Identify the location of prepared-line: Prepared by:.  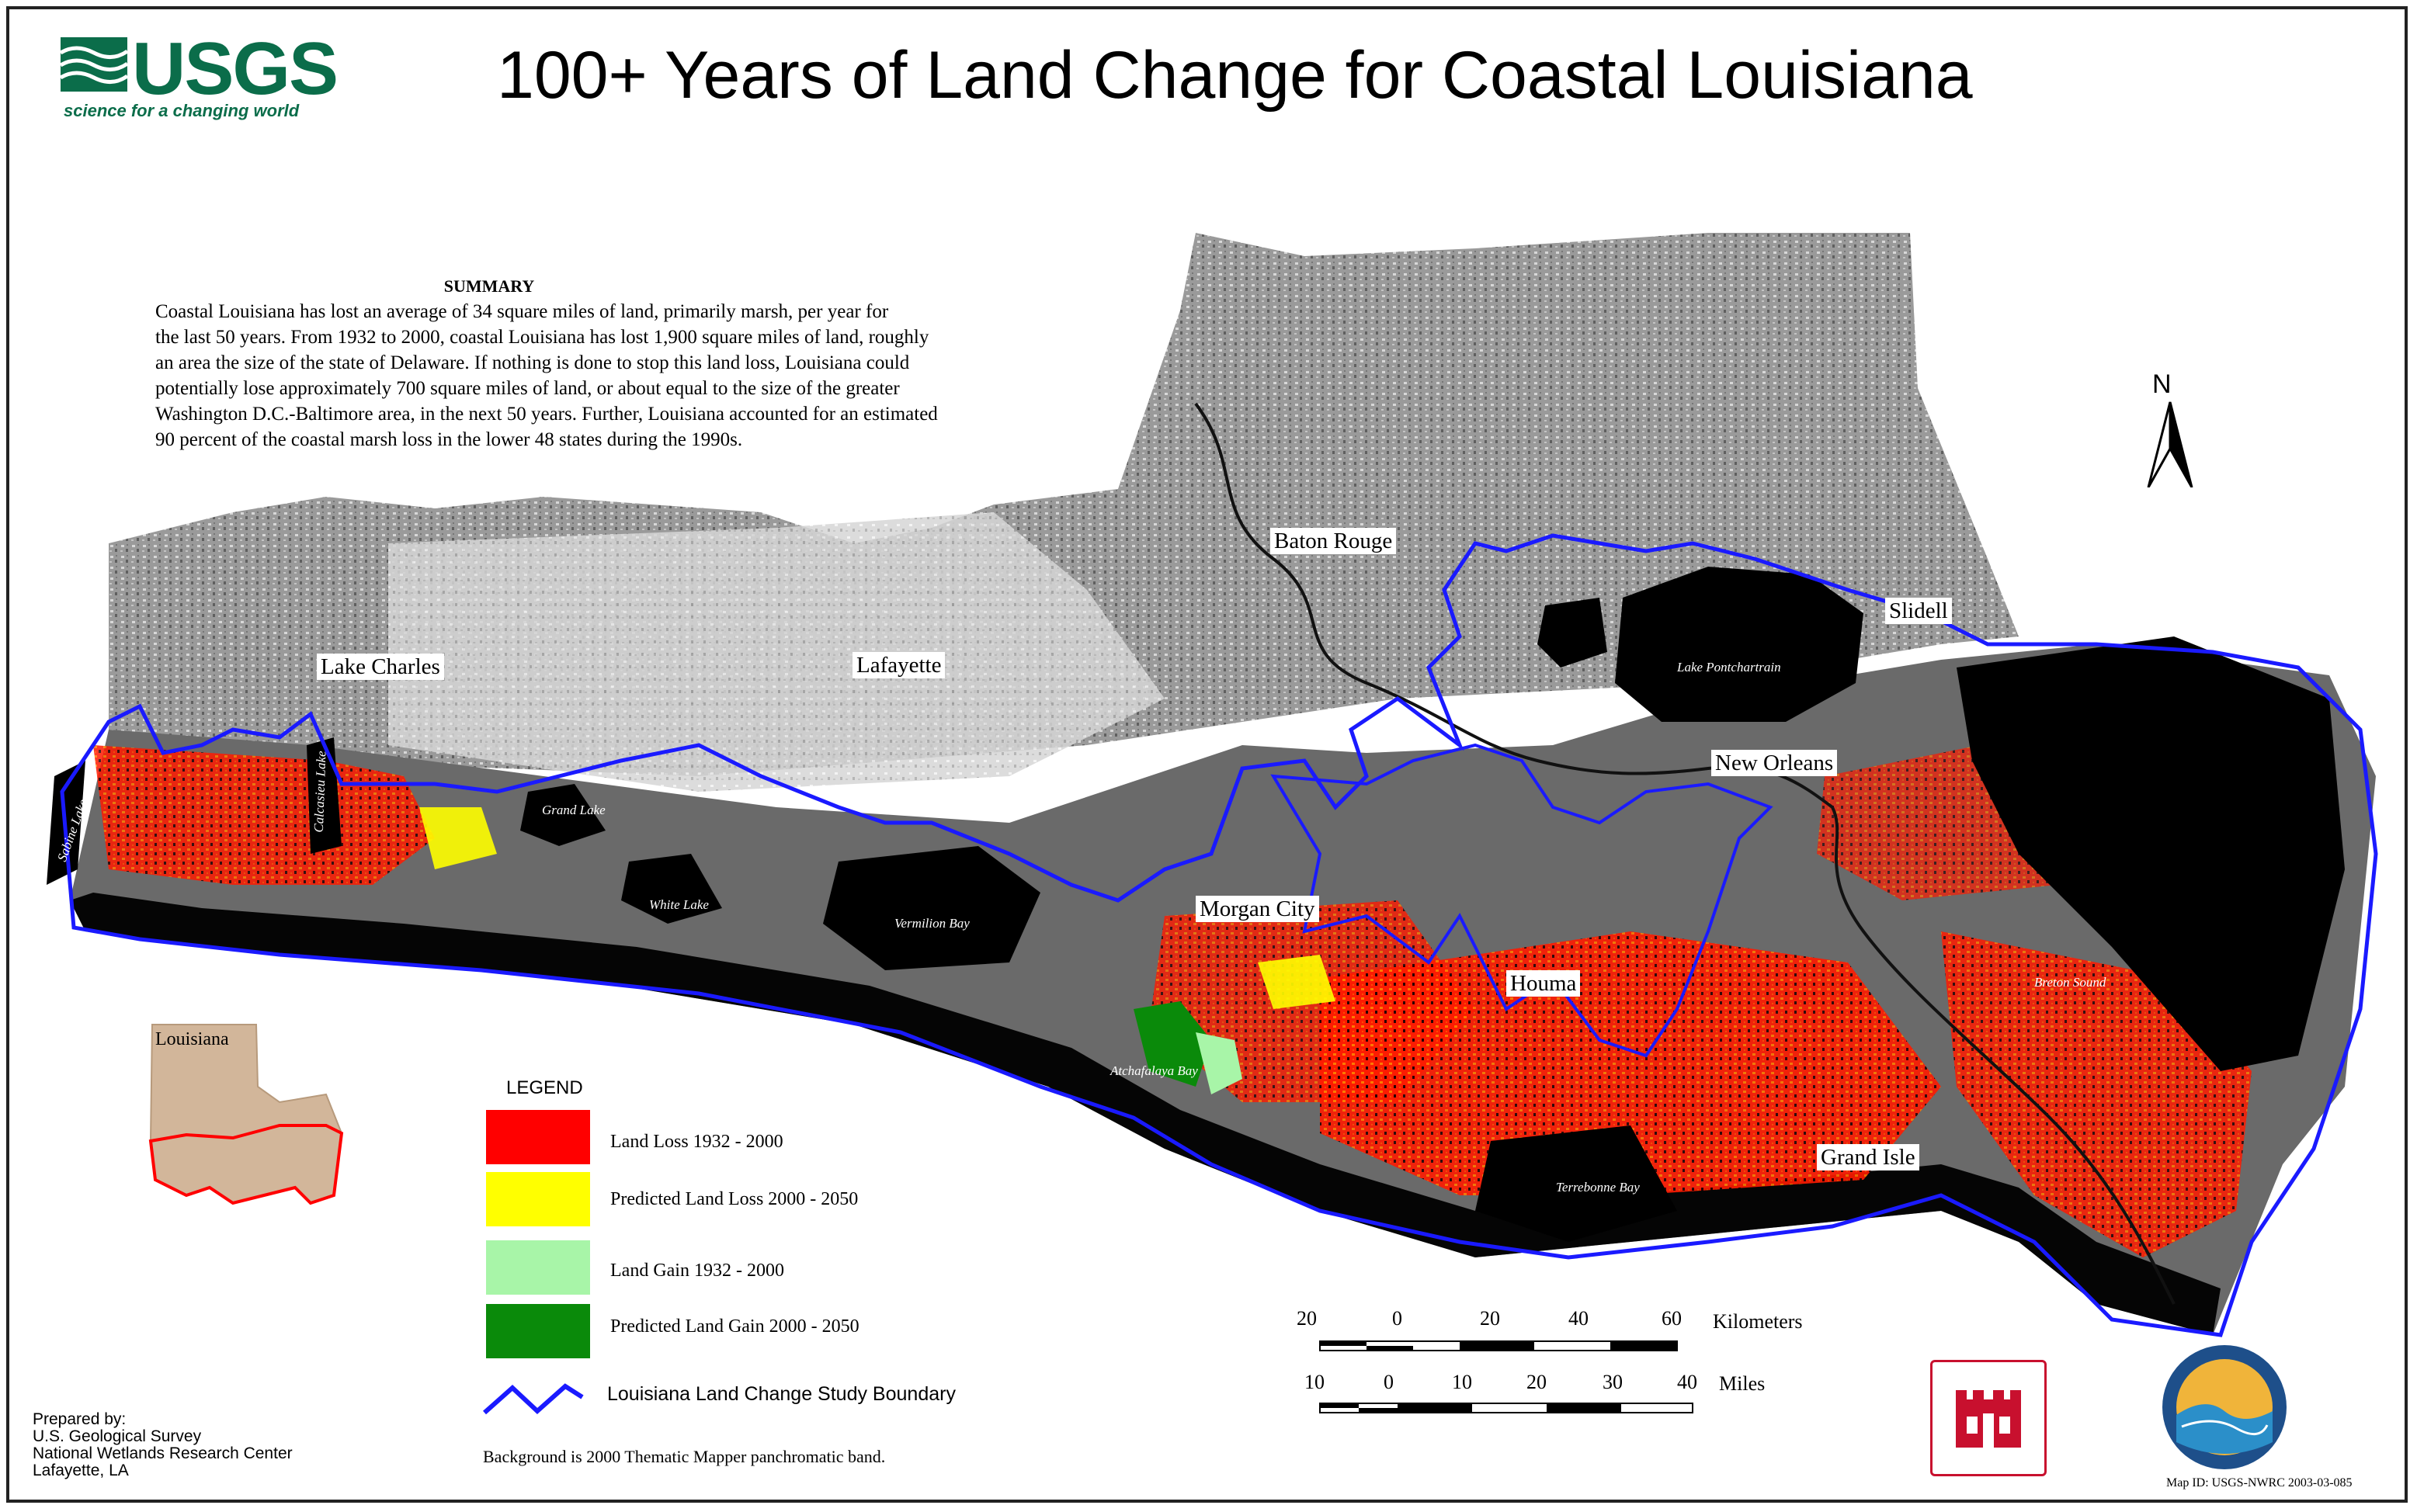
(80, 1419).